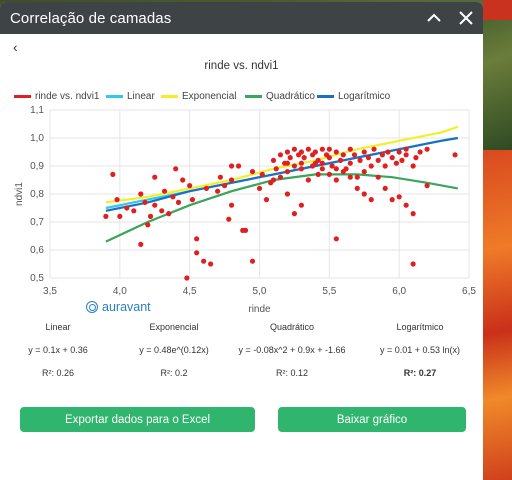 This screenshot has width=512, height=480. I want to click on y-tick-label: 1,1, so click(37, 110).